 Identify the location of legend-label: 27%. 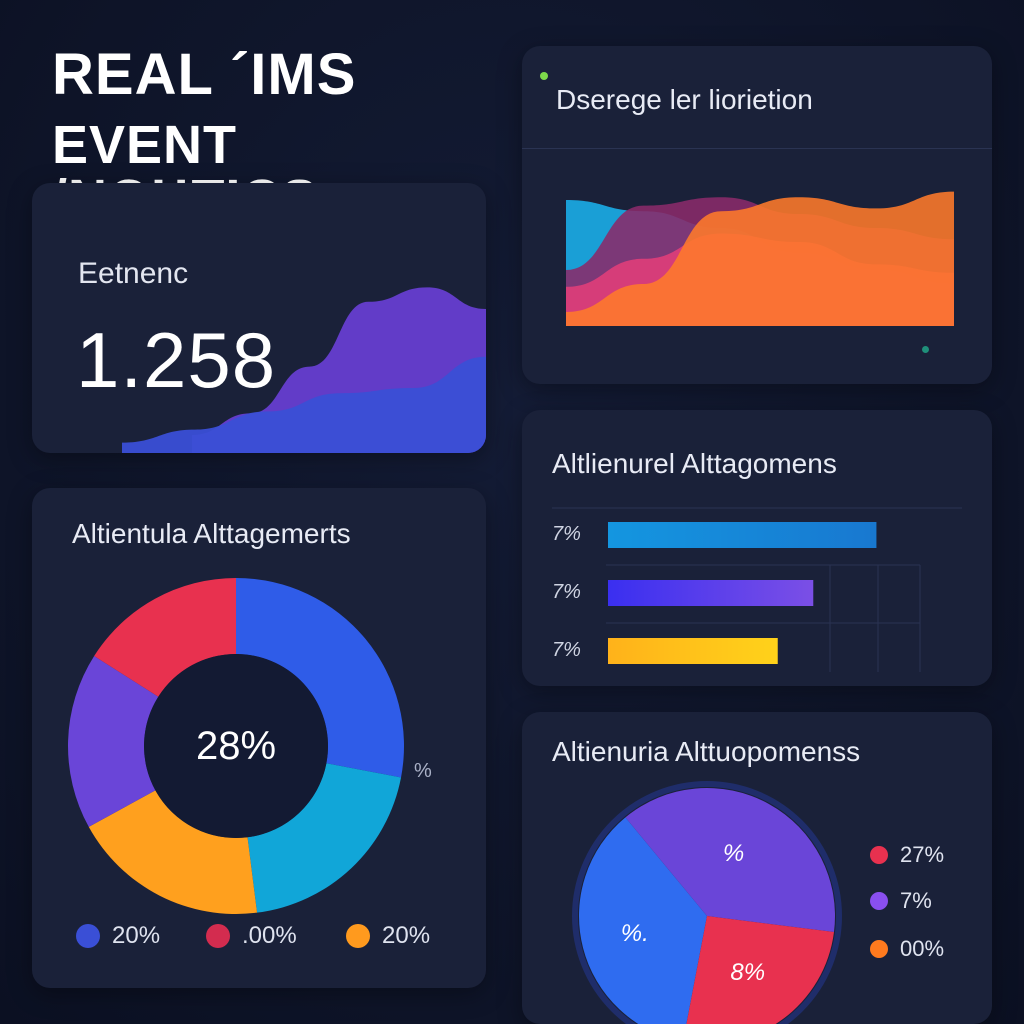
(922, 854).